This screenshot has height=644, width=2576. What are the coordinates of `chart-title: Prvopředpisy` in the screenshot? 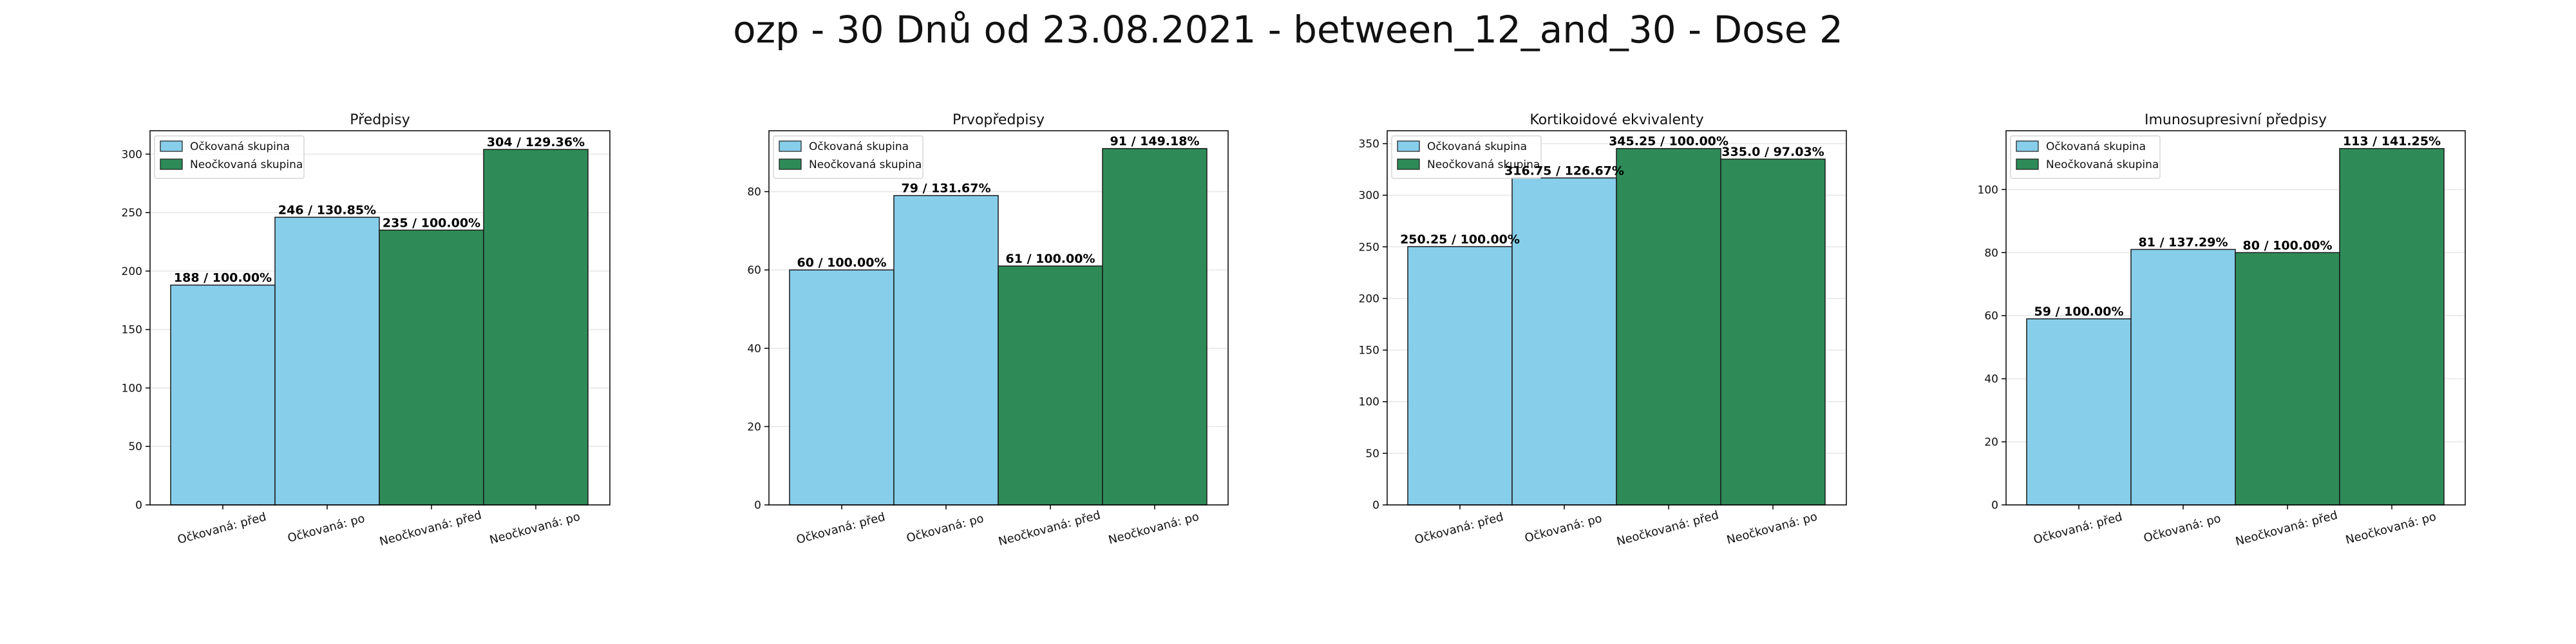 It's located at (999, 120).